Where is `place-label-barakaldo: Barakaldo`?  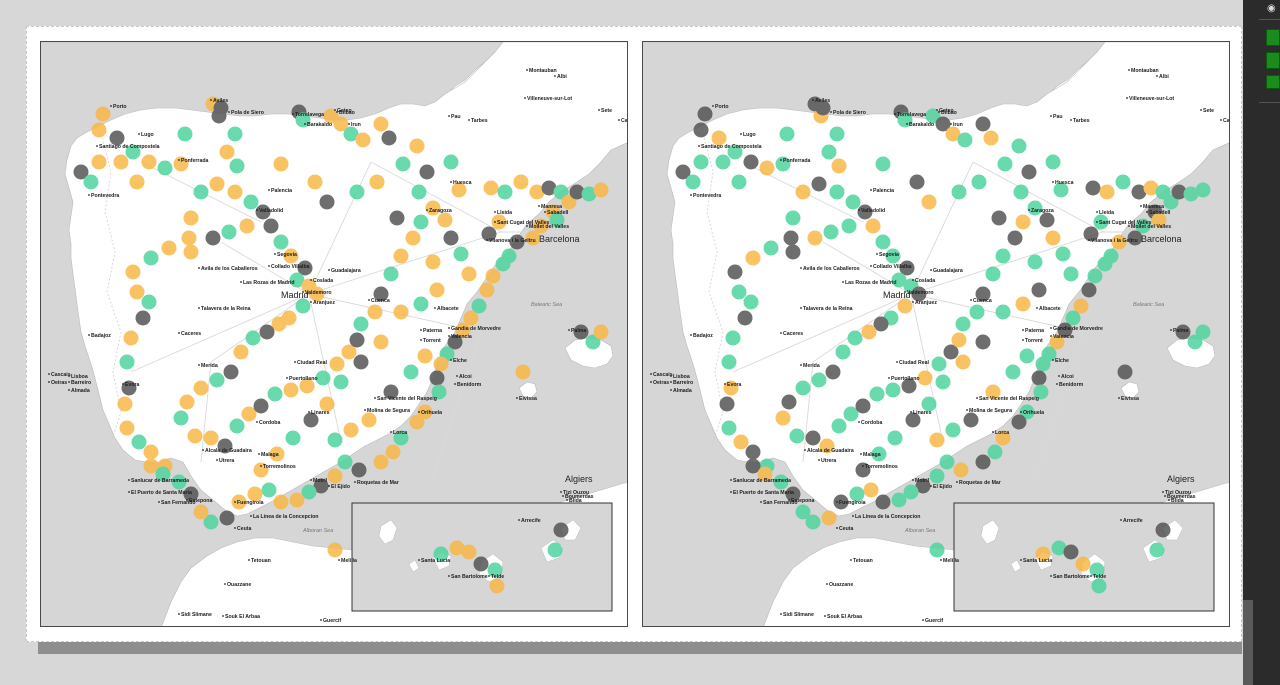
place-label-barakaldo: Barakaldo is located at coordinates (921, 125).